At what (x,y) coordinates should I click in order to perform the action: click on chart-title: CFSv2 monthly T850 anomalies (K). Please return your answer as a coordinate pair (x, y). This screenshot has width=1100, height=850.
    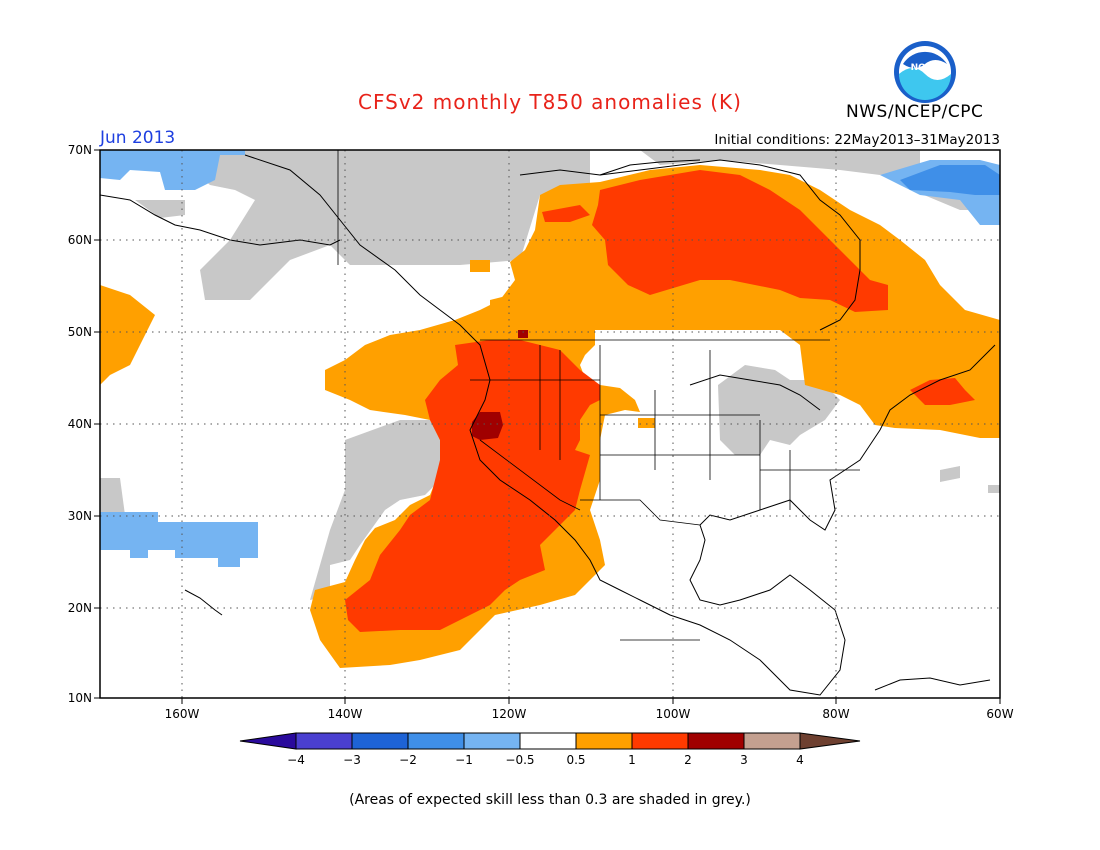
    Looking at the image, I should click on (550, 102).